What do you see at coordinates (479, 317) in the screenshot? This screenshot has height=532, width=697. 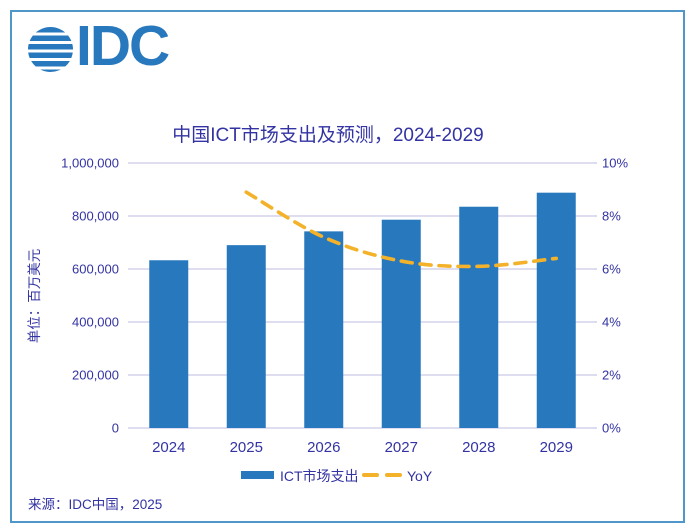 I see `bar-2028` at bounding box center [479, 317].